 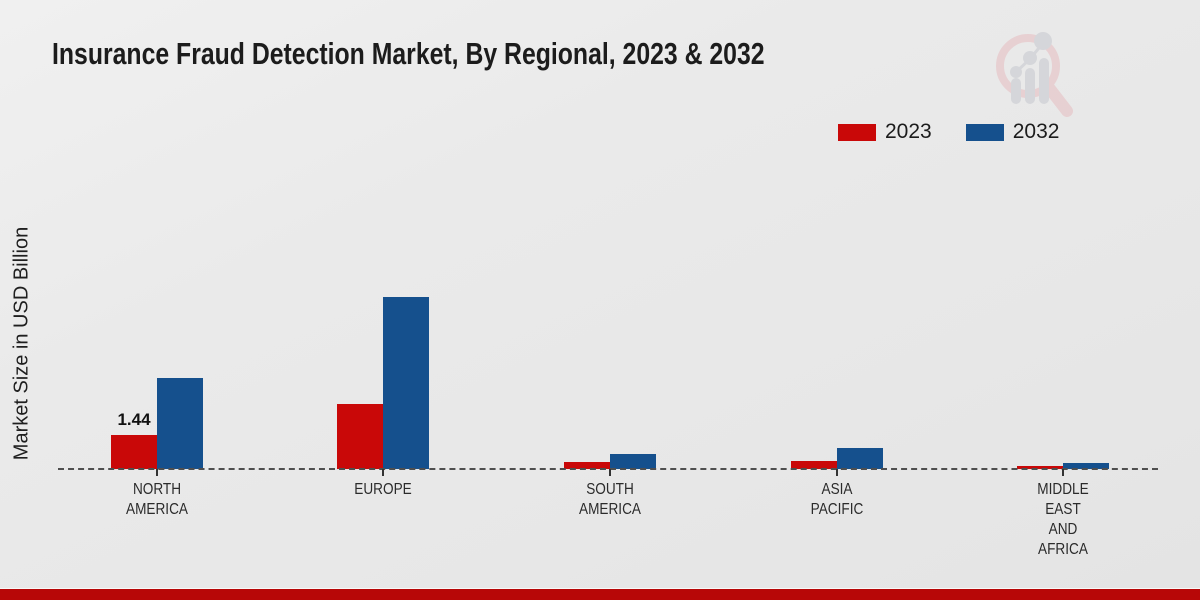 What do you see at coordinates (1063, 519) in the screenshot?
I see `category-label-middle-east-and-africa: MIDDLE EAST AND AFRICA` at bounding box center [1063, 519].